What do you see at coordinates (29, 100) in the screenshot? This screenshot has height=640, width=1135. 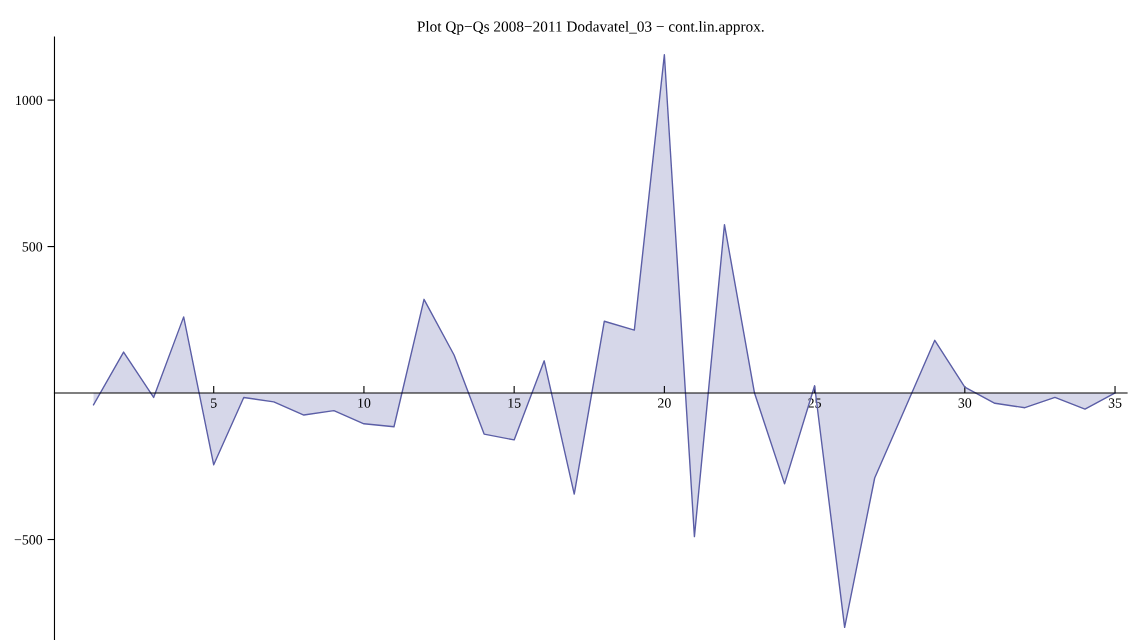 I see `y-tick-label: 1000` at bounding box center [29, 100].